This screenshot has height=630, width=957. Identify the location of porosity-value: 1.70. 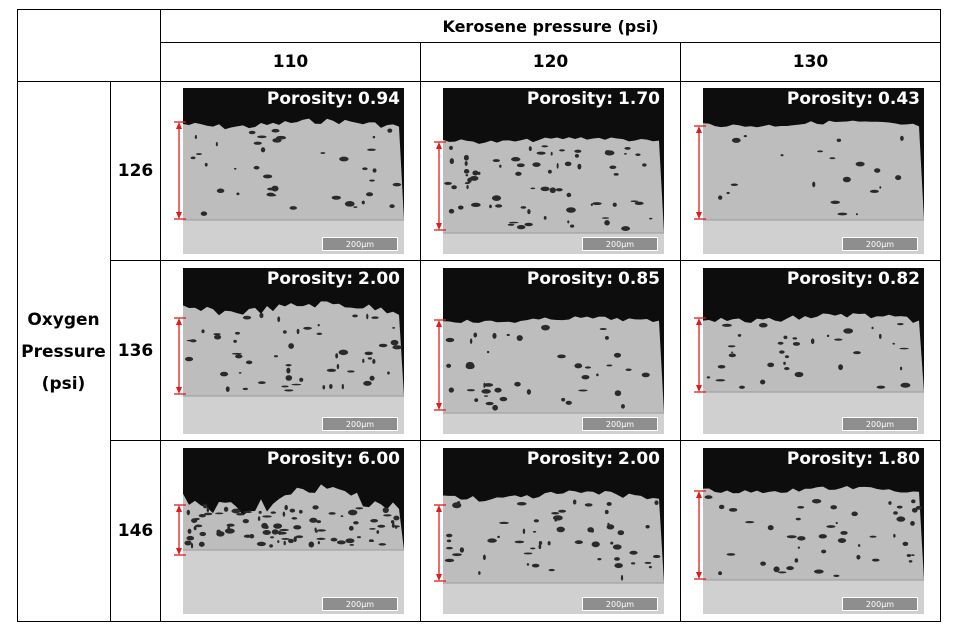
(639, 99).